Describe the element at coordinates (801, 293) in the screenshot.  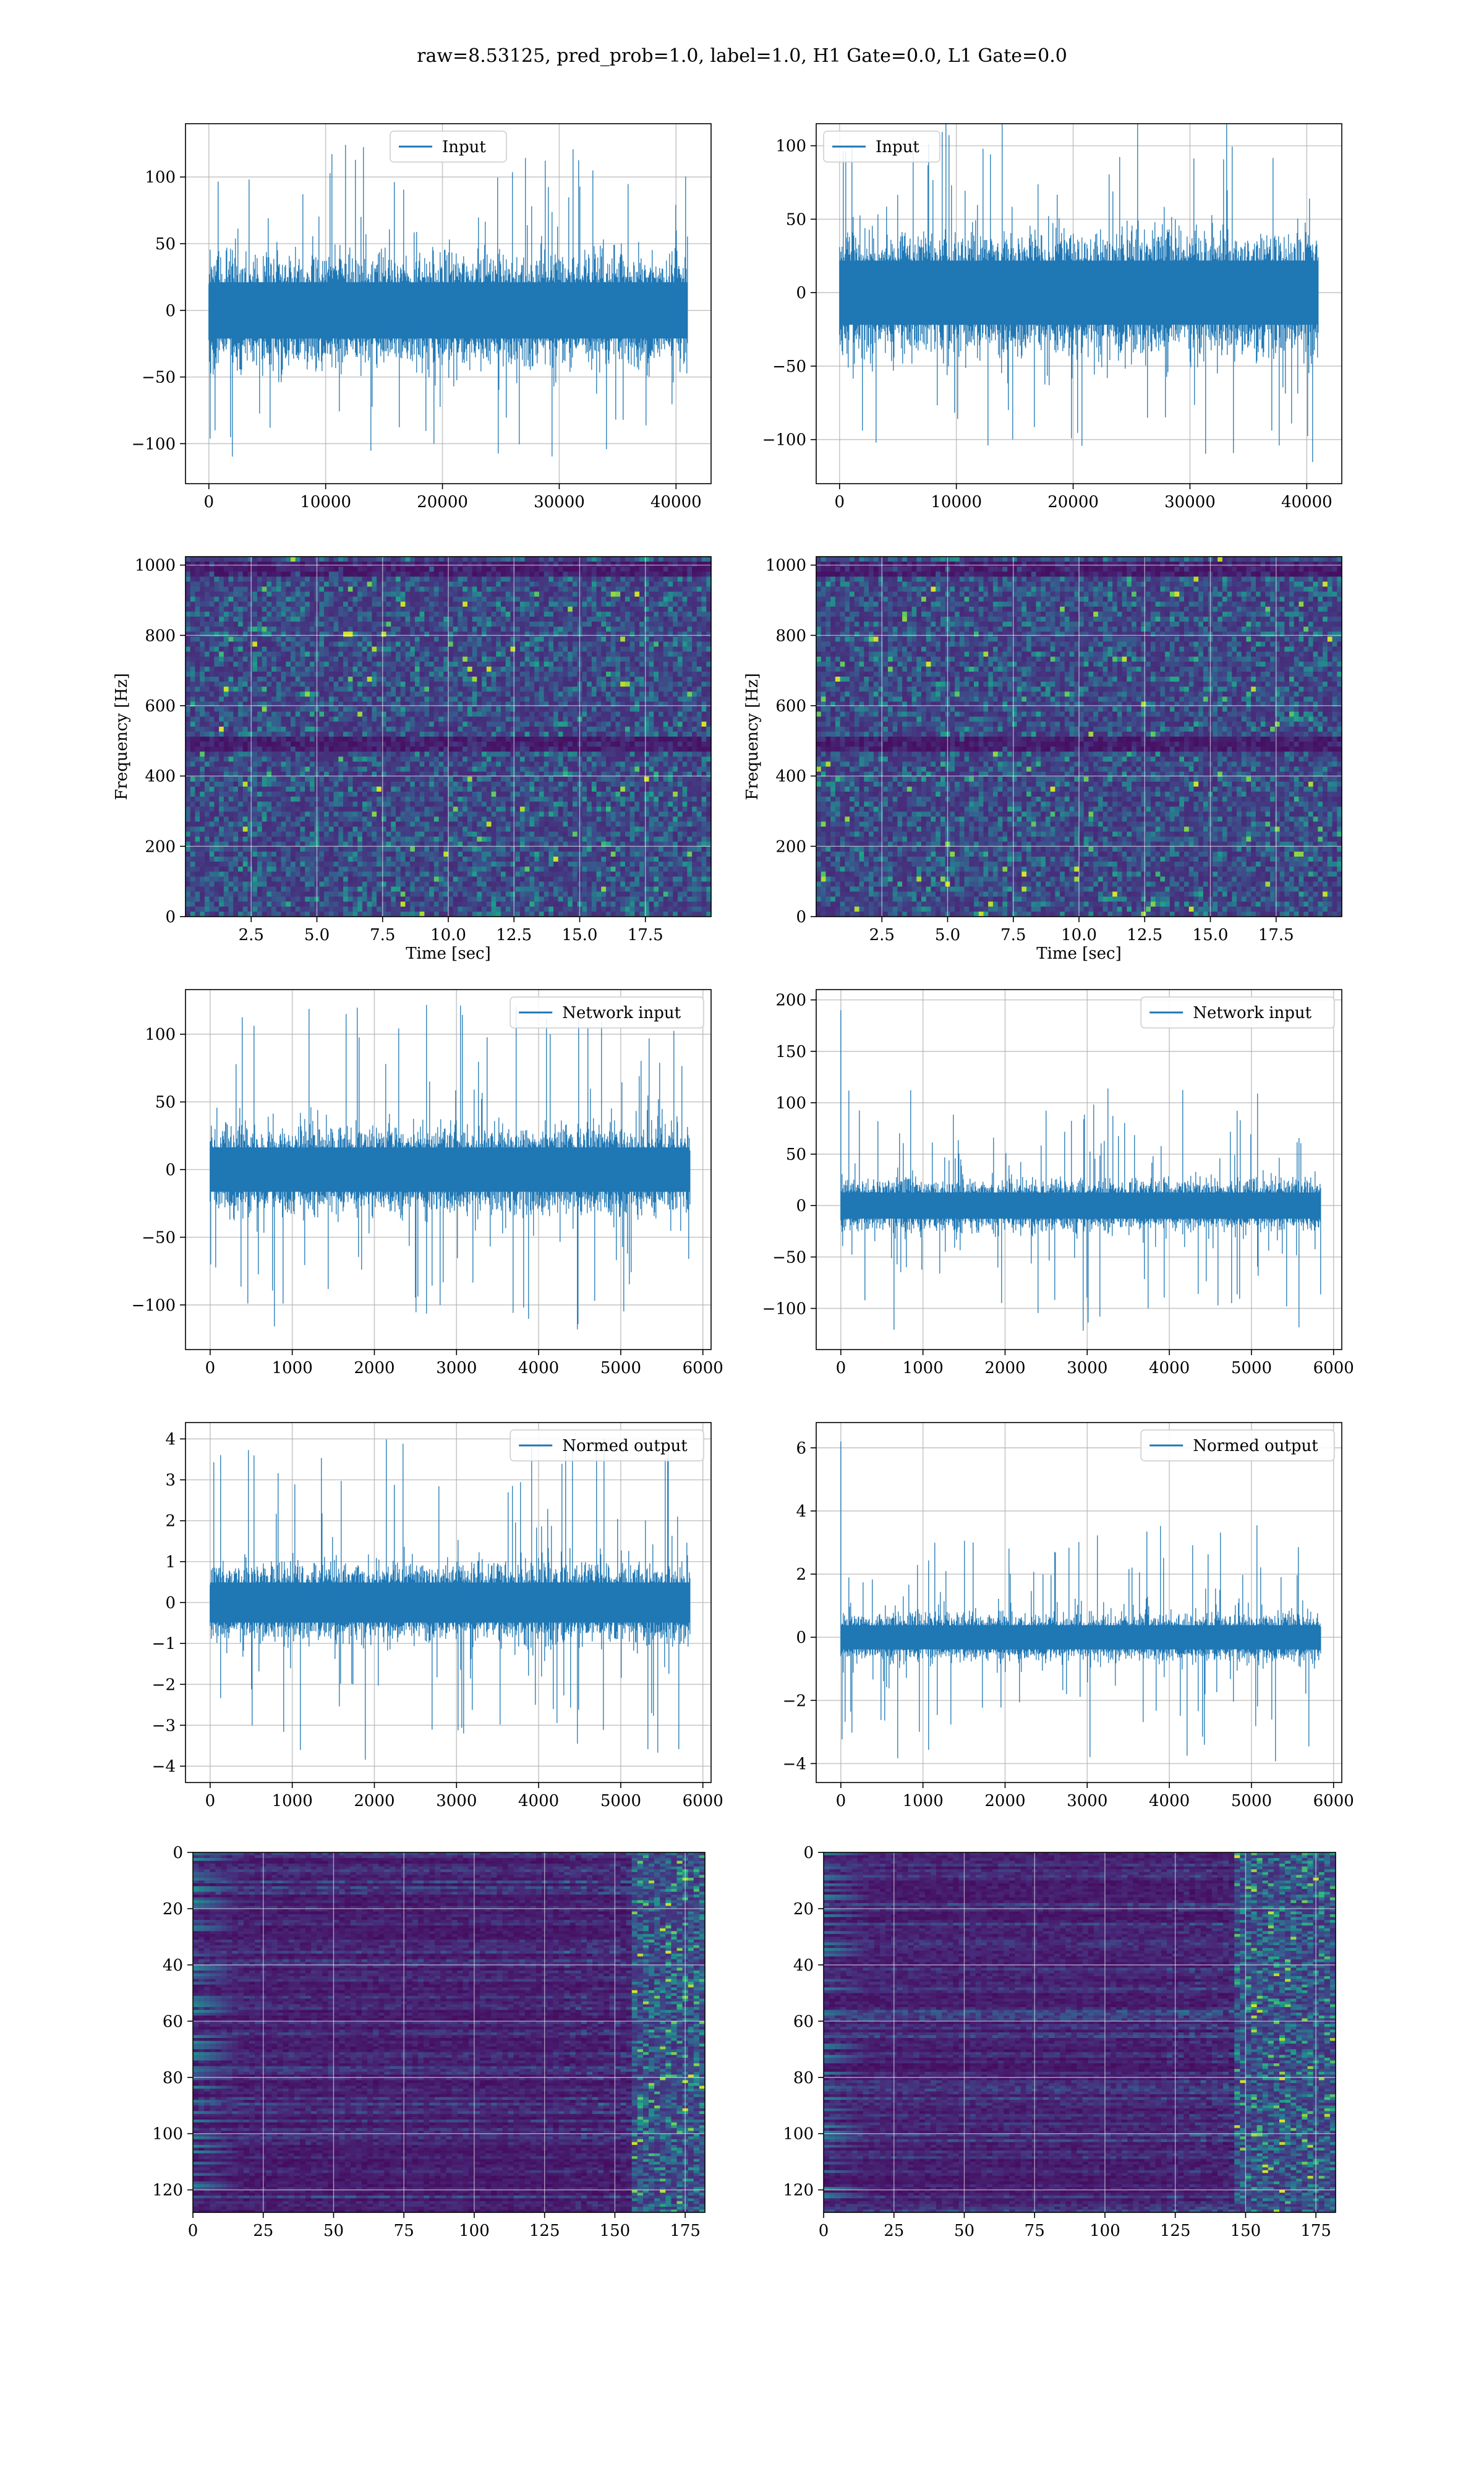
I see `l1-input-ytick-label-2: 0` at that location.